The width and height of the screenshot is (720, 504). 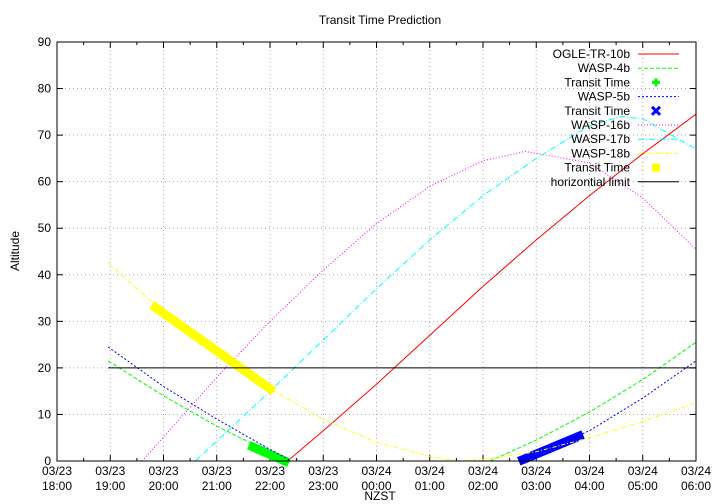 I want to click on y-tick-label: 80, so click(x=45, y=89).